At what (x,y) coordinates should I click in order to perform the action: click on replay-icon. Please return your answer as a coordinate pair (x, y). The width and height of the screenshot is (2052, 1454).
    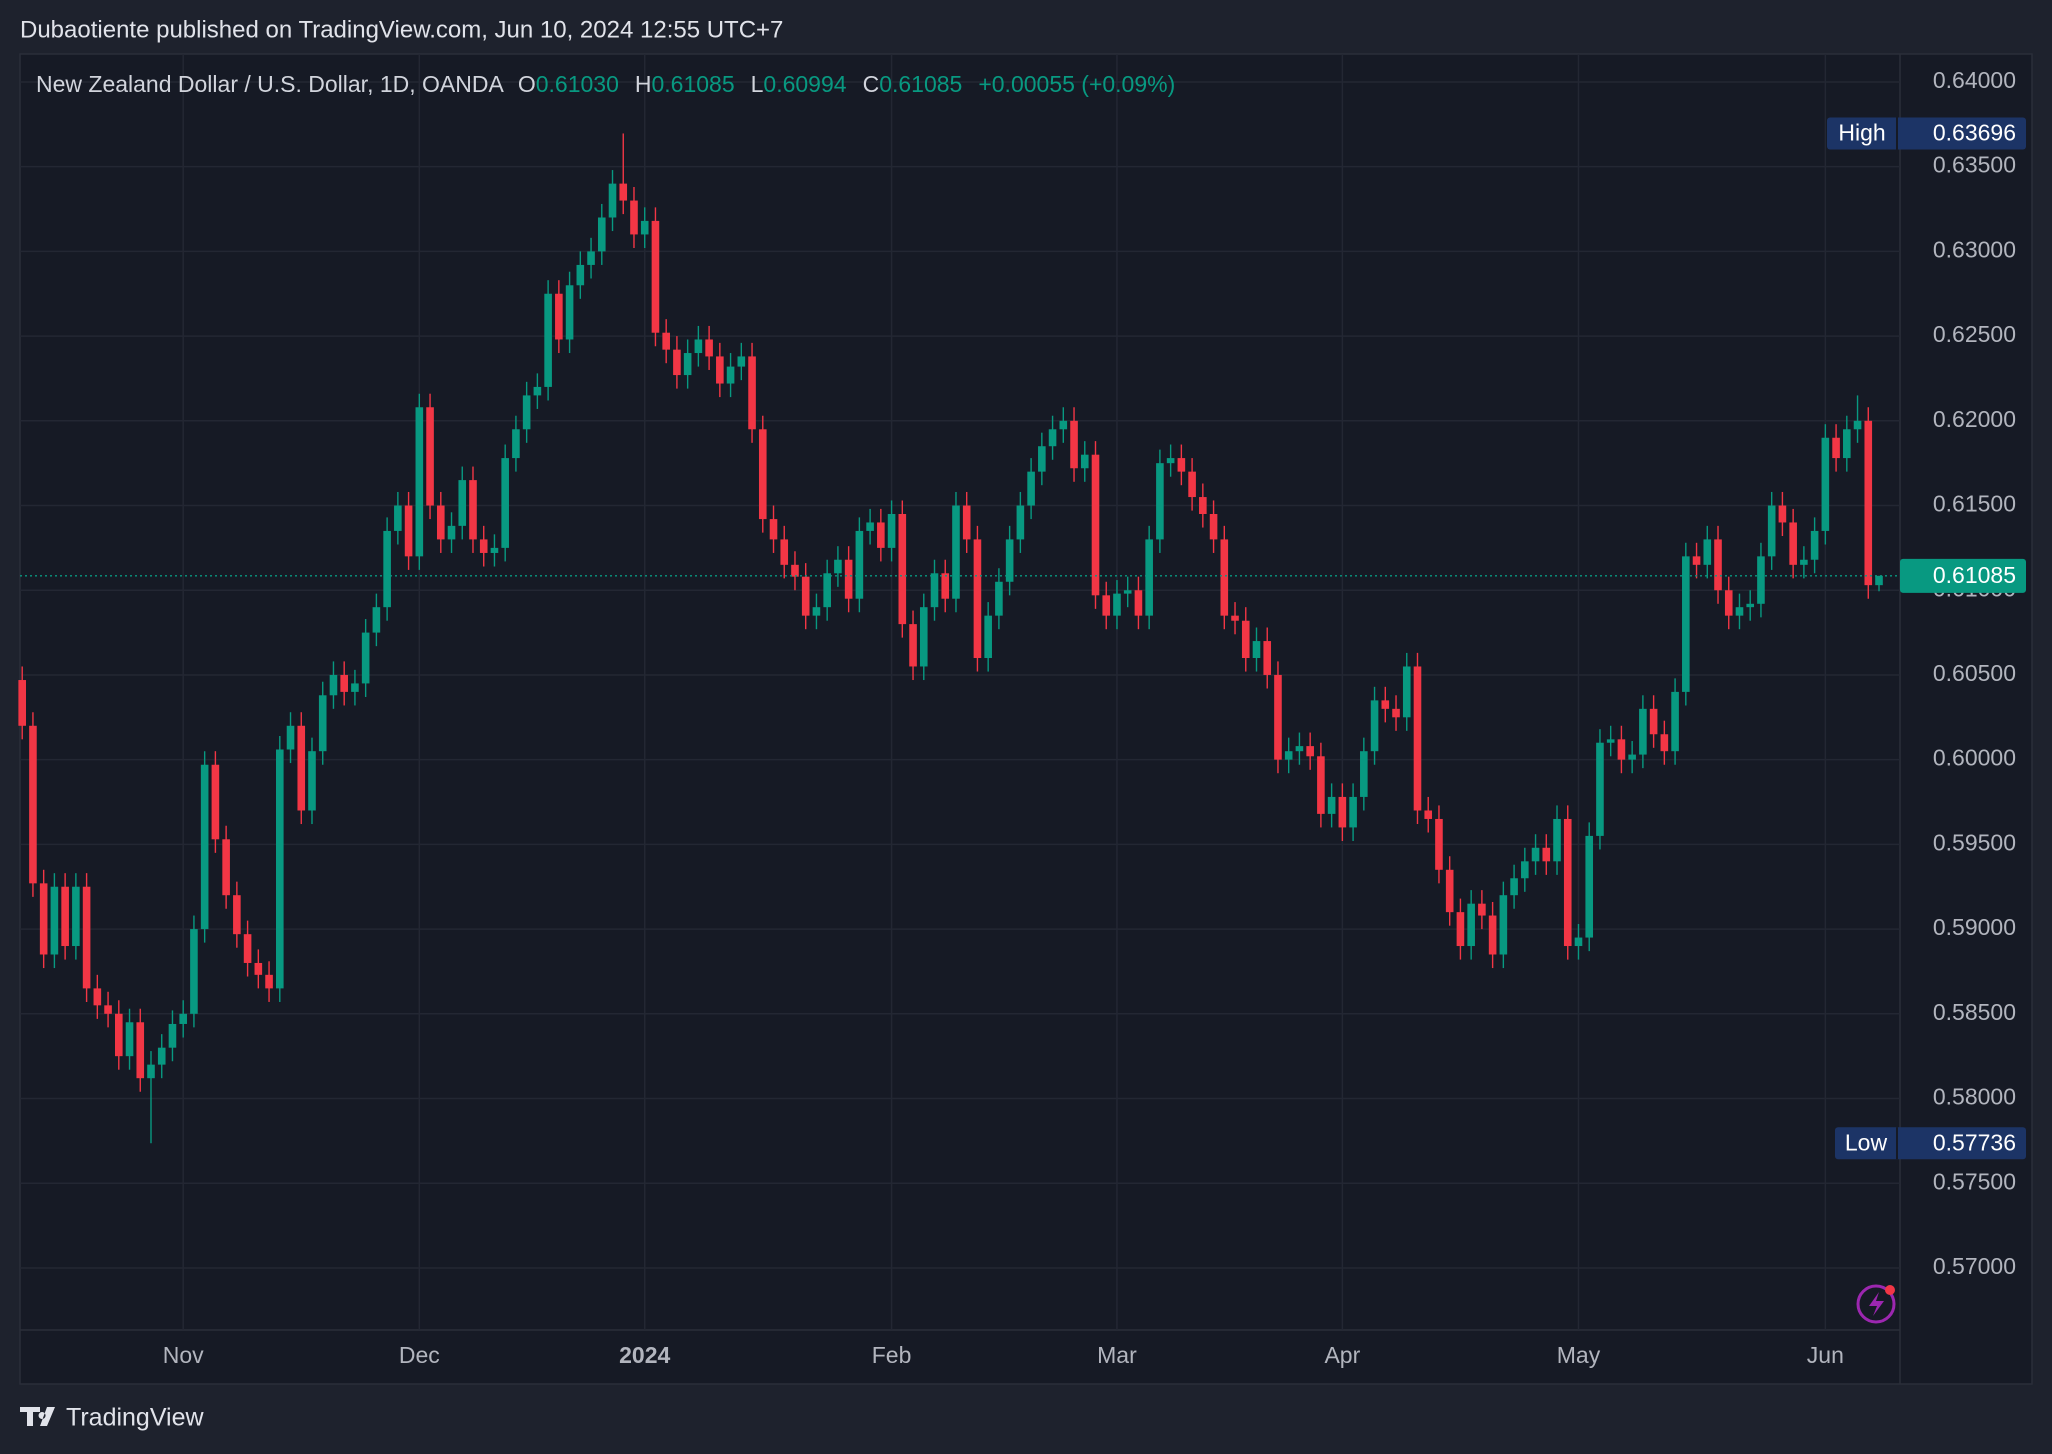
    Looking at the image, I should click on (1876, 1304).